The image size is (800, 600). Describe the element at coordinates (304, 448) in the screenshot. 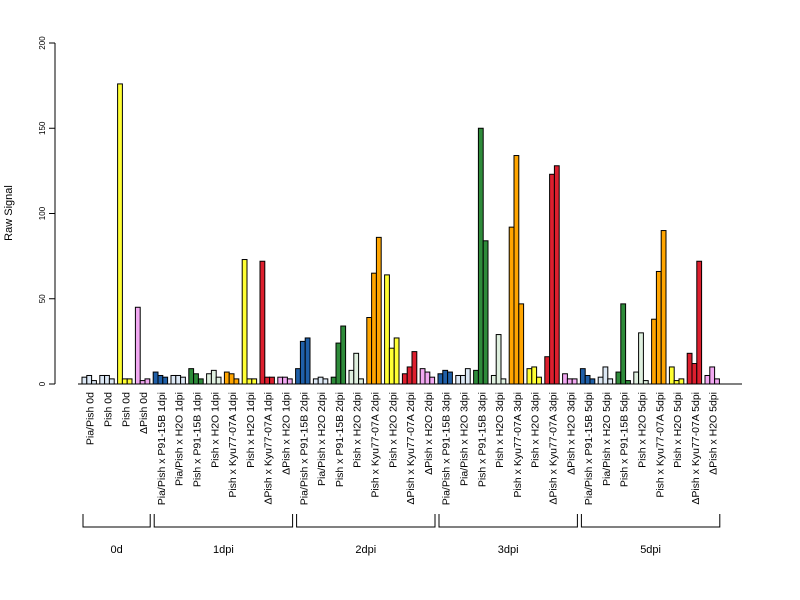

I see `x-tick-label: Pia/Pish x P91-15B 2dpi` at that location.